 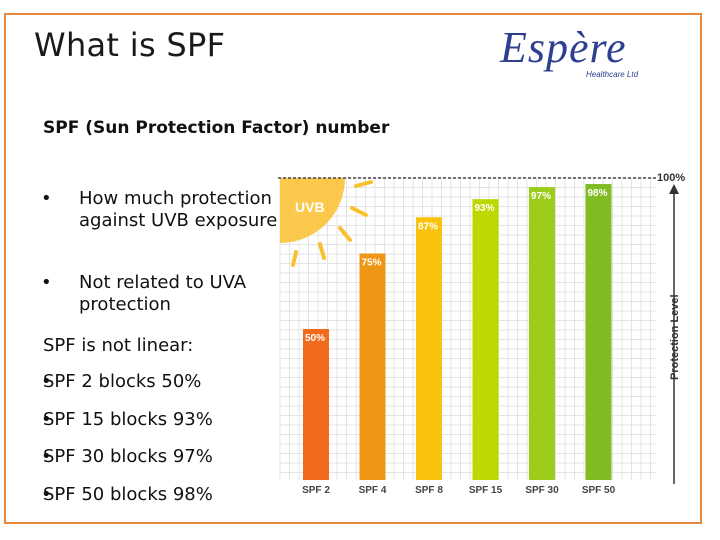 I want to click on arrow-head-icon, so click(x=674, y=189).